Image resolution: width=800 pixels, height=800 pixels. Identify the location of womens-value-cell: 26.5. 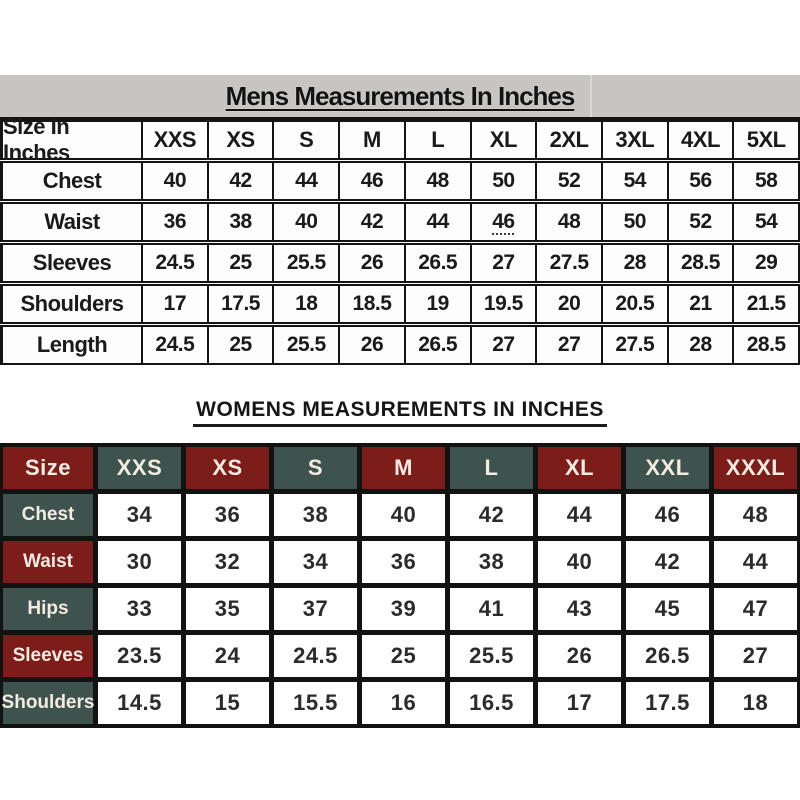
(667, 656).